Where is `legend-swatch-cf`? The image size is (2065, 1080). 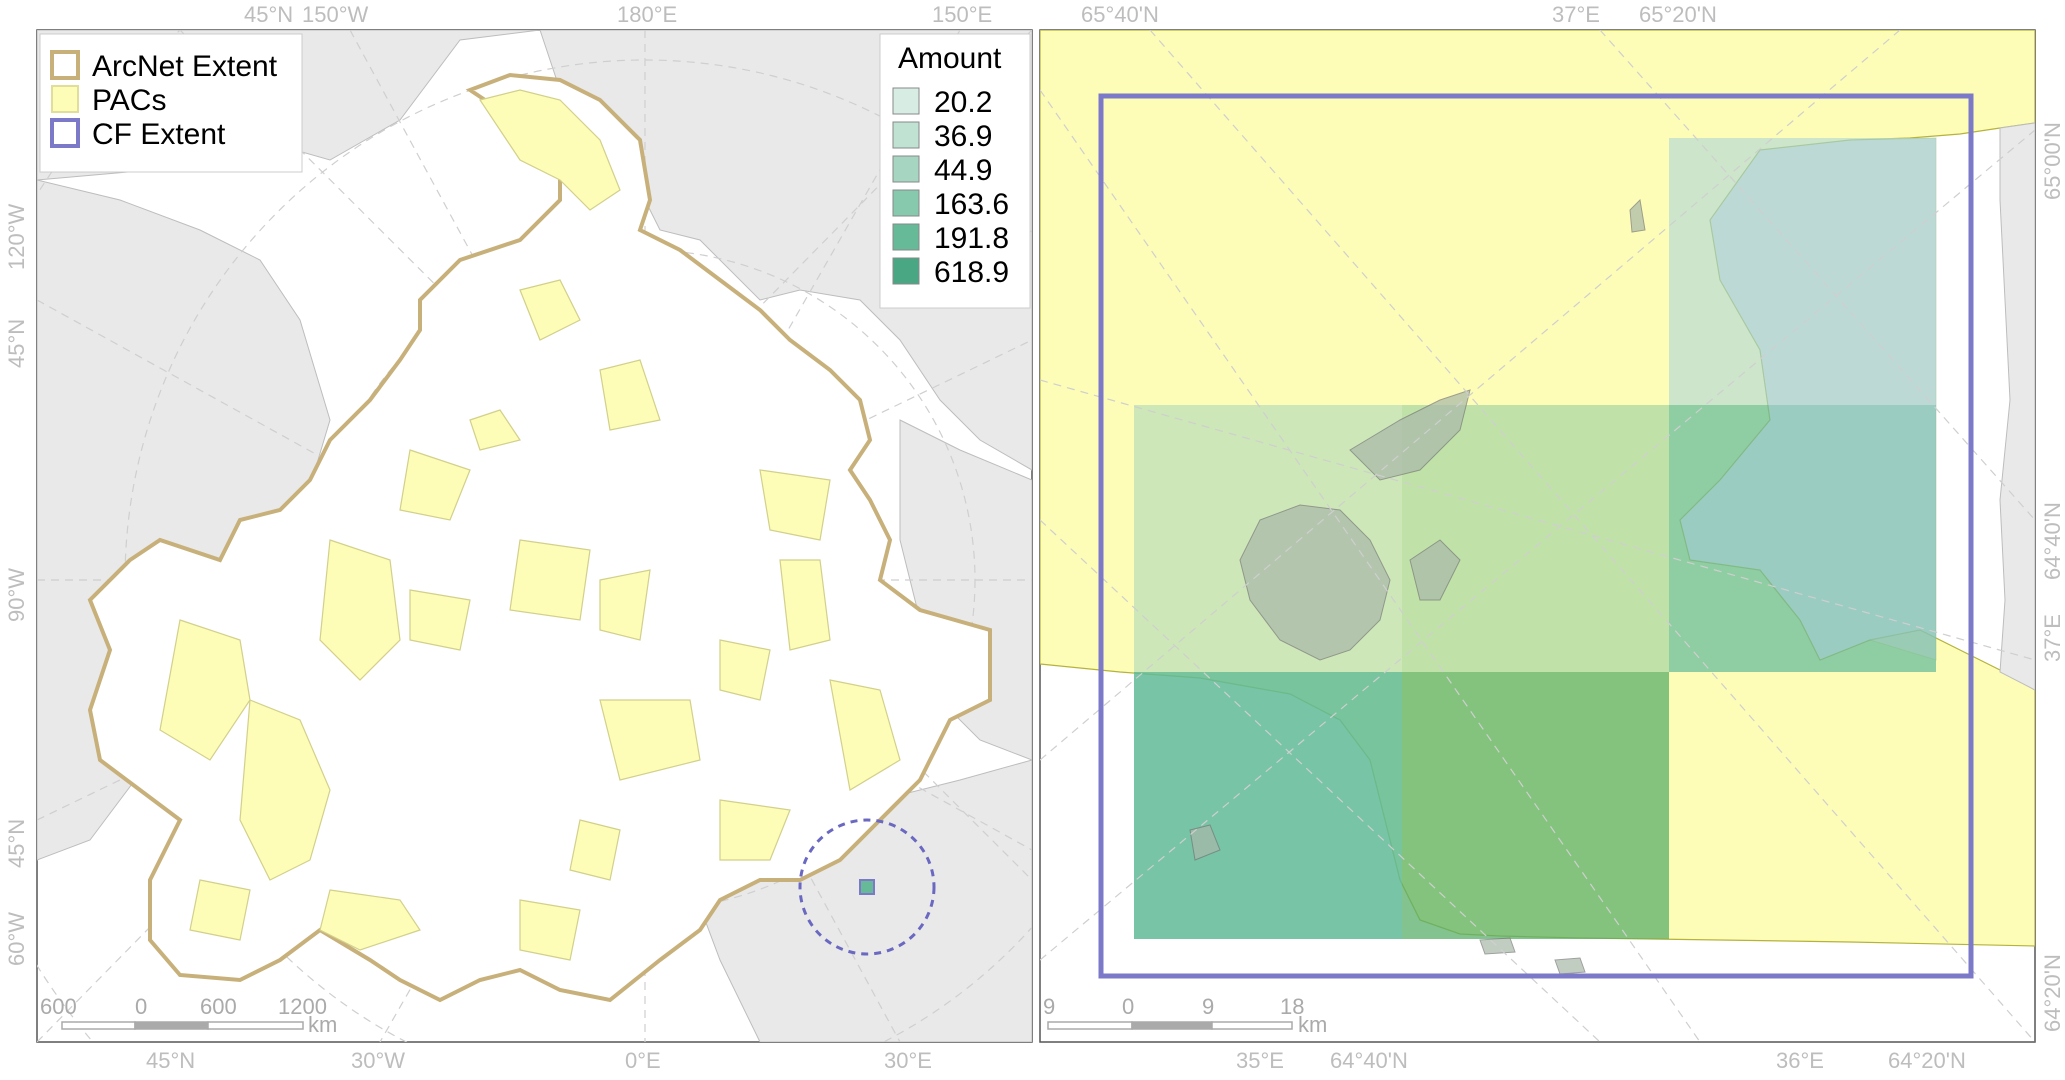 legend-swatch-cf is located at coordinates (65, 133).